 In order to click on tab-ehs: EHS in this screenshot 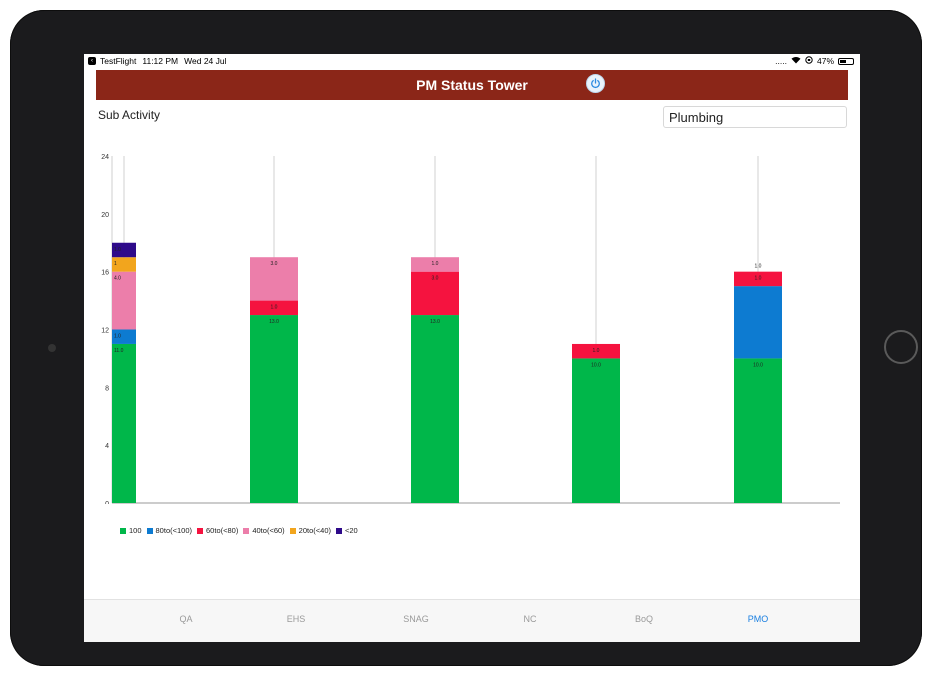, I will do `click(296, 619)`.